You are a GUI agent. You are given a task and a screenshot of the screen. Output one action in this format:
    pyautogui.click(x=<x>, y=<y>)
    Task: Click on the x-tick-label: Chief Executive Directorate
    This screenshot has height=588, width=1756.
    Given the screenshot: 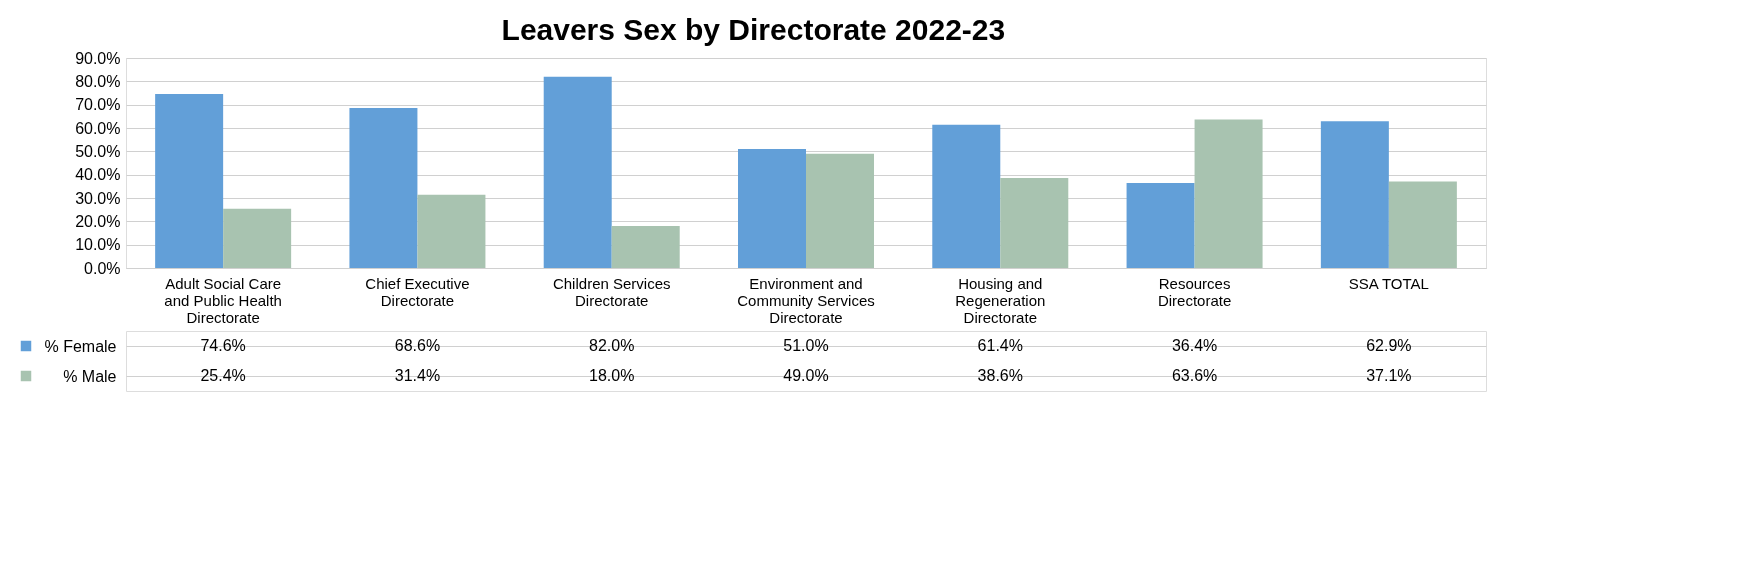 What is the action you would take?
    pyautogui.click(x=417, y=291)
    